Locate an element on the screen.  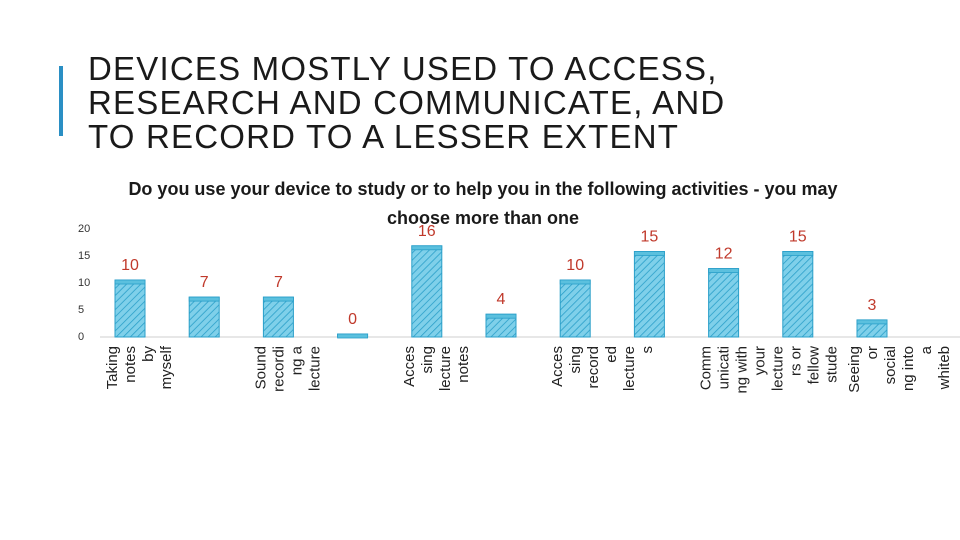
data-label: 4 is located at coordinates (501, 299).